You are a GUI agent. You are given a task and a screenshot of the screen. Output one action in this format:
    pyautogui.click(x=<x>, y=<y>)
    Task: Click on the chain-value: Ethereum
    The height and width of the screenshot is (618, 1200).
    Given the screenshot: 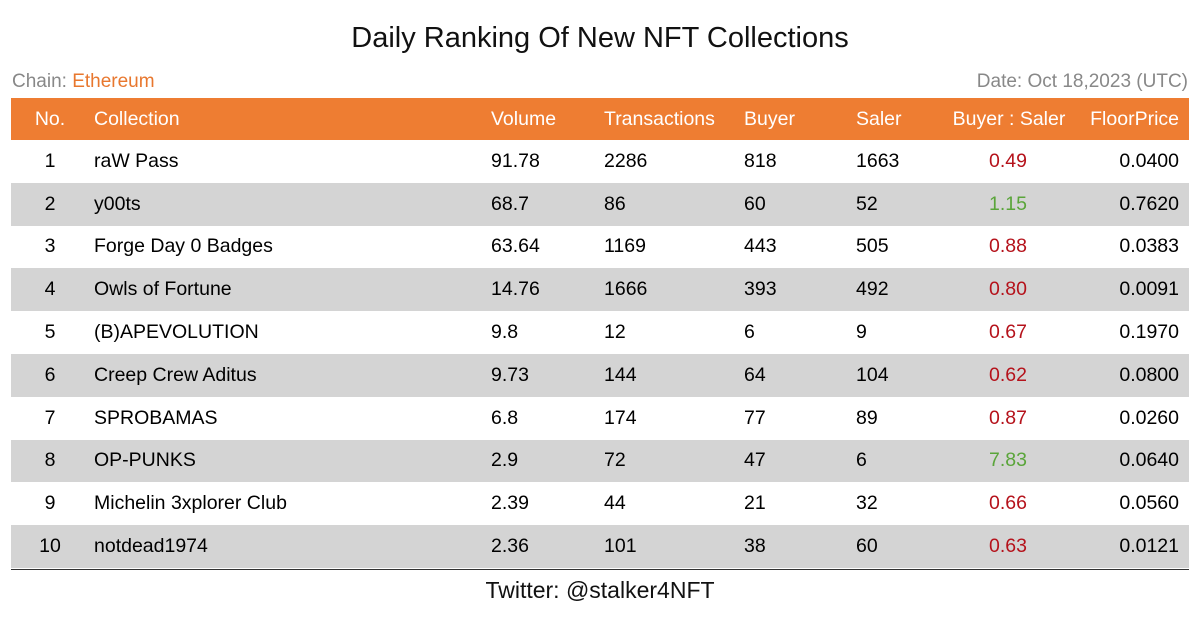 What is the action you would take?
    pyautogui.click(x=113, y=81)
    